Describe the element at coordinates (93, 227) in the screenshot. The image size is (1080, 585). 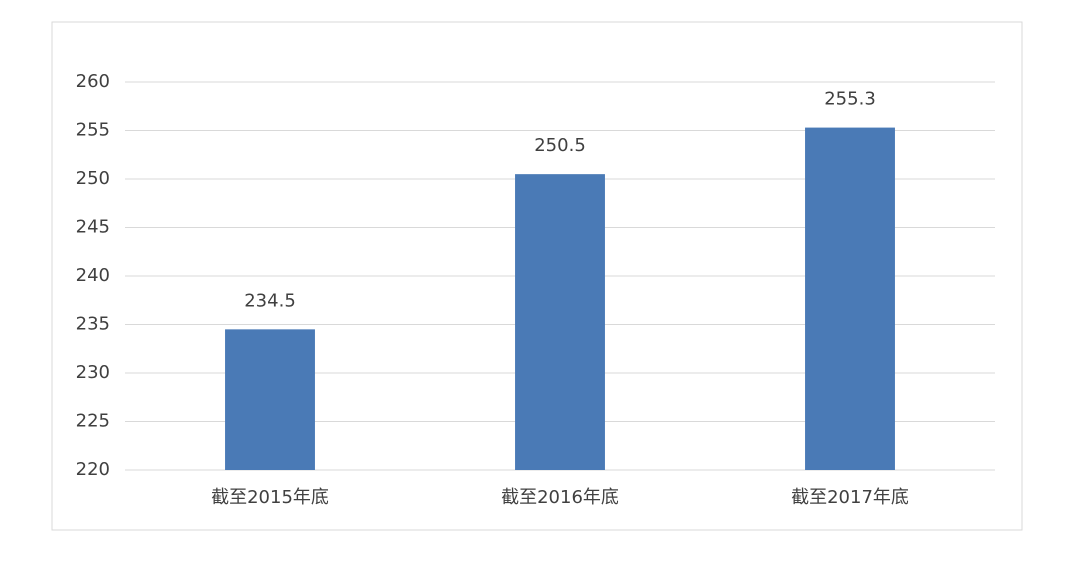
I see `y-tick-label: 245` at that location.